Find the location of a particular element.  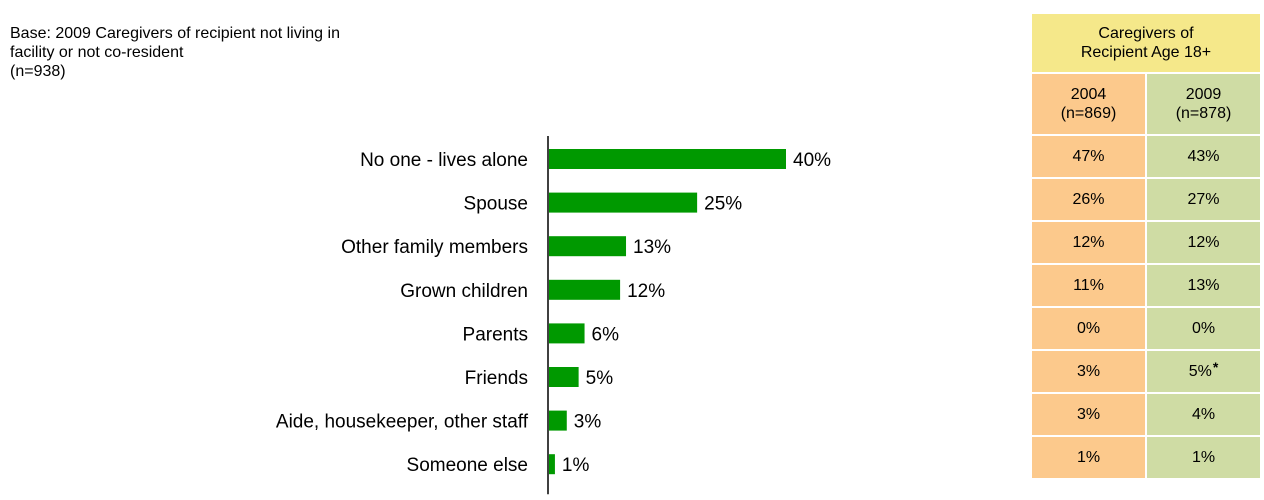

cell-2009: 4% is located at coordinates (1203, 414).